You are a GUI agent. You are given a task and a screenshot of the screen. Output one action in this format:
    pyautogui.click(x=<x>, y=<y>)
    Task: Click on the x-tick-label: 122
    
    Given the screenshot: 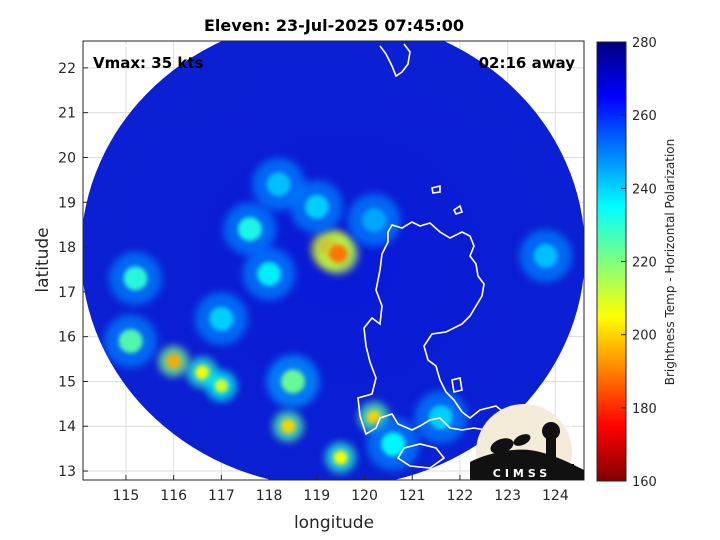 What is the action you would take?
    pyautogui.click(x=460, y=496)
    